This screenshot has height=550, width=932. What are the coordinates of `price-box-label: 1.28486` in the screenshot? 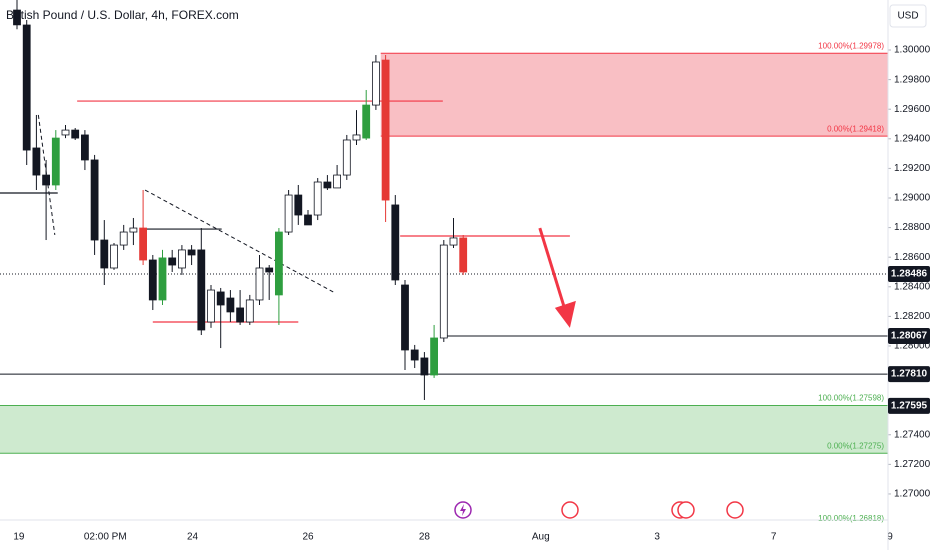 It's located at (909, 274).